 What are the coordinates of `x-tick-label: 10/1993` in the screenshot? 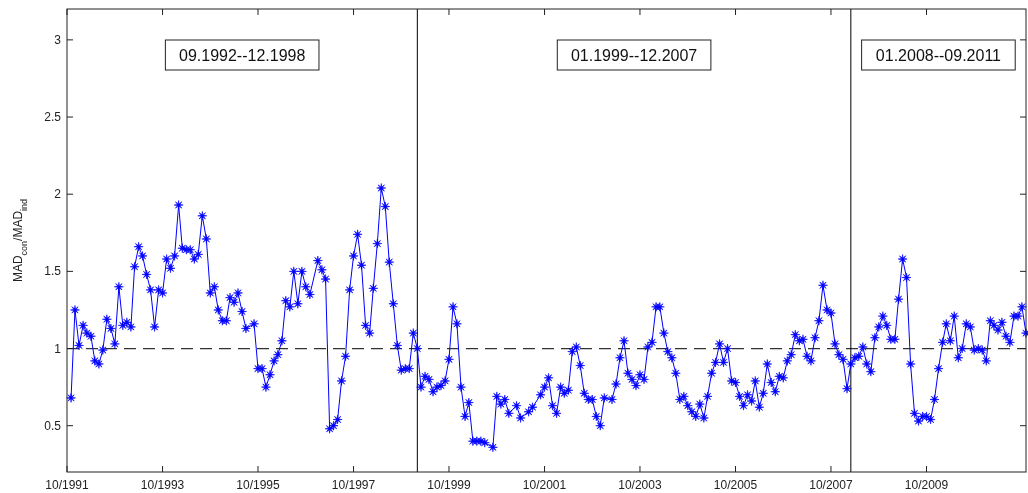 It's located at (162, 485).